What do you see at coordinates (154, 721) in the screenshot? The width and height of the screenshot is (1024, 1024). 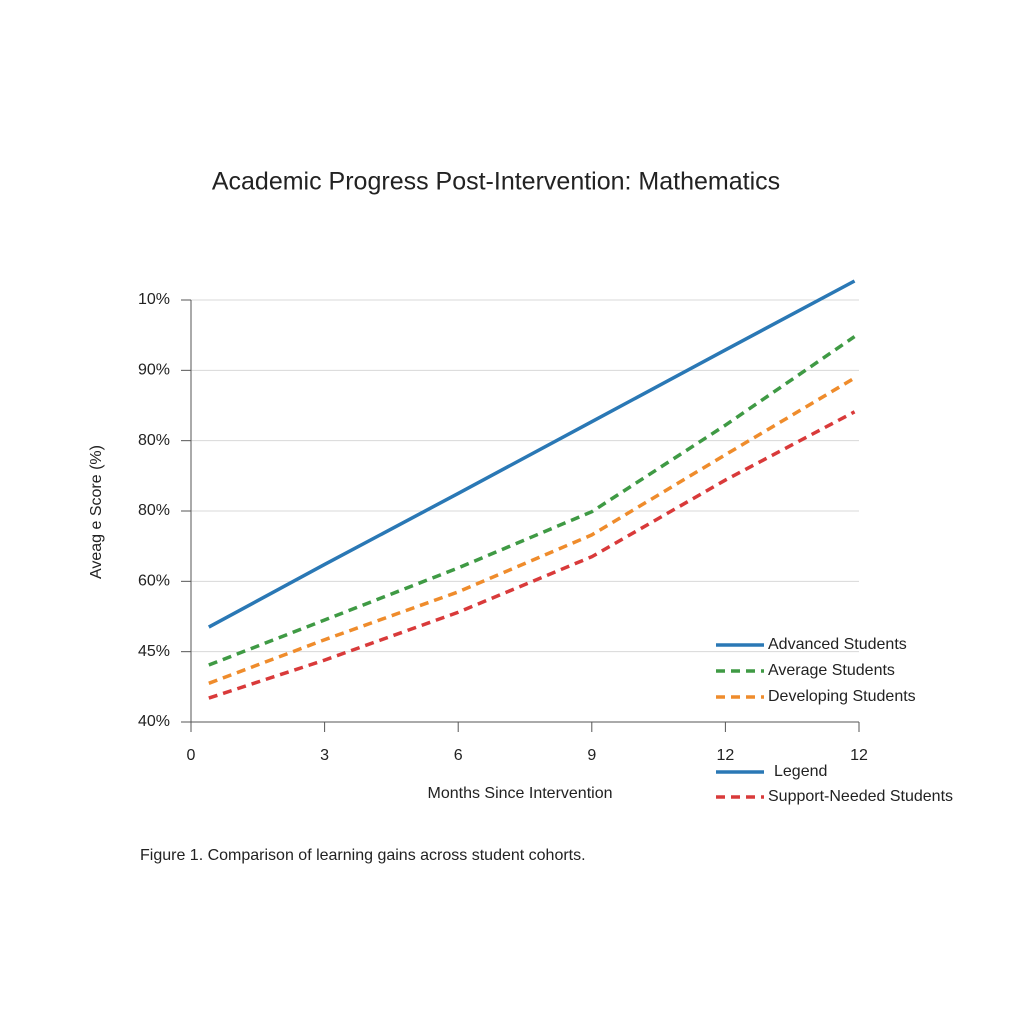 I see `y-tick-label: 40%` at bounding box center [154, 721].